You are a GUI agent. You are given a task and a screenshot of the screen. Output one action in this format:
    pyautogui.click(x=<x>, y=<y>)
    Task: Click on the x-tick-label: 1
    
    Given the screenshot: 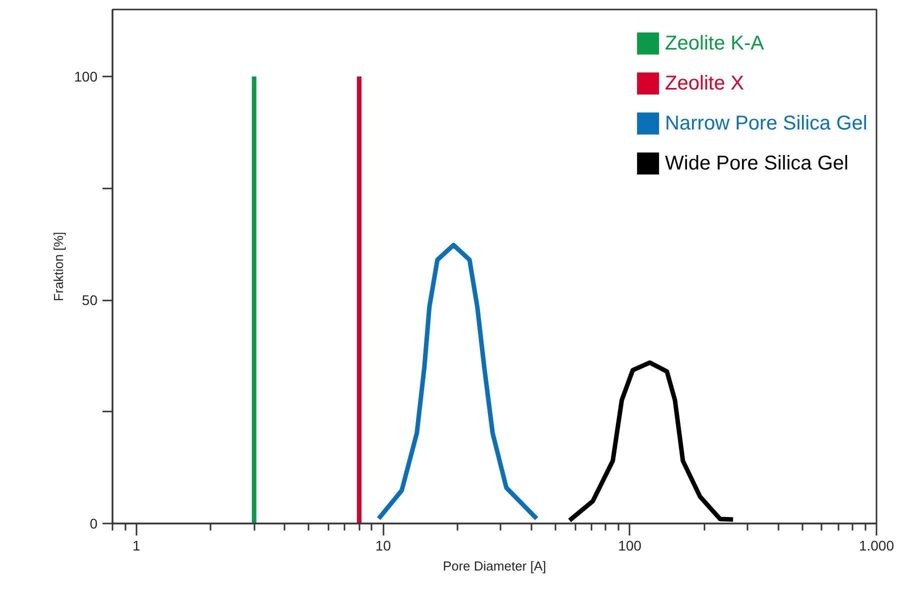 What is the action you would take?
    pyautogui.click(x=136, y=546)
    